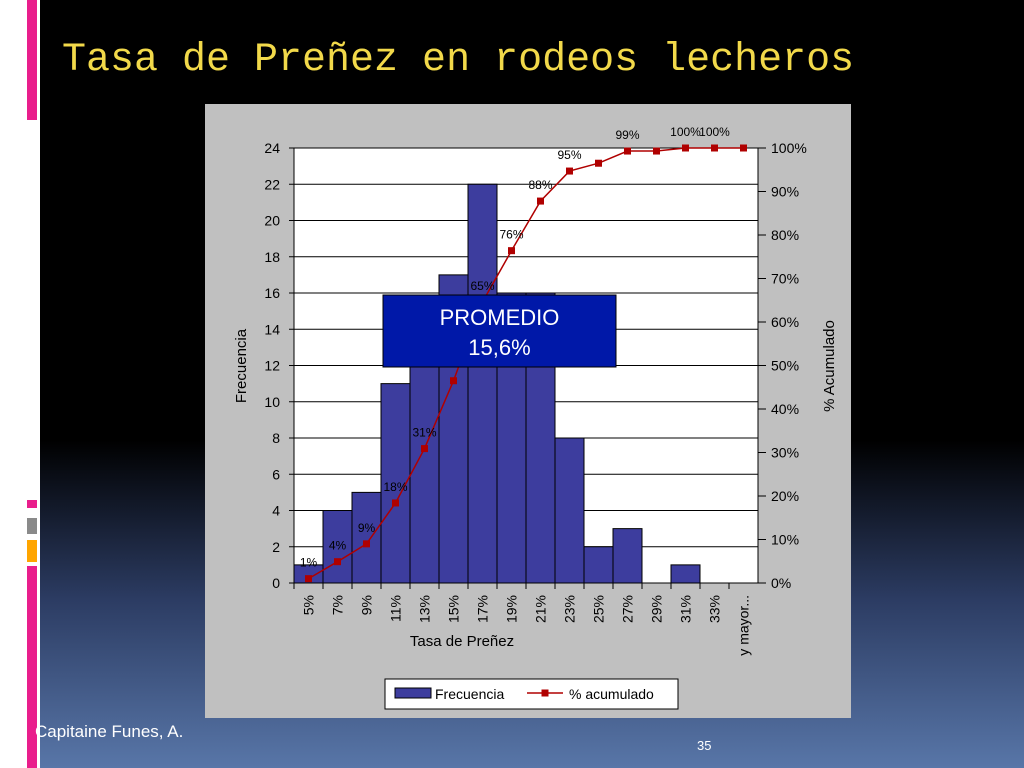 The width and height of the screenshot is (1024, 768). I want to click on y-tick-label: 8, so click(276, 438).